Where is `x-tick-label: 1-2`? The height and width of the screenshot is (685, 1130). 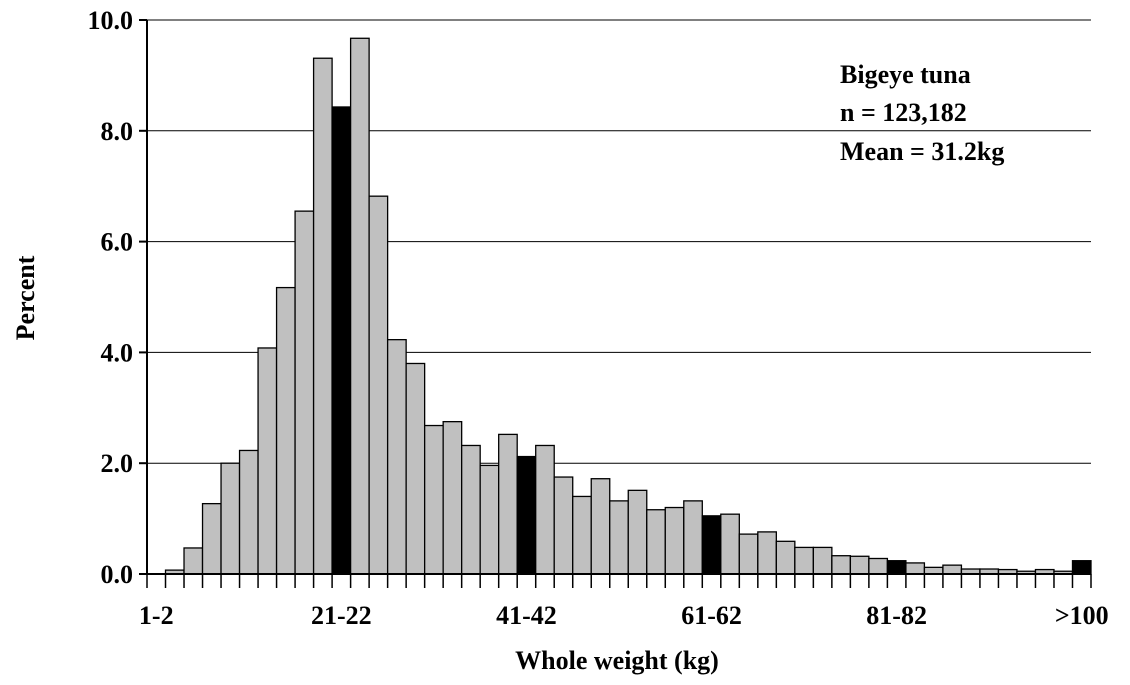 x-tick-label: 1-2 is located at coordinates (156, 615).